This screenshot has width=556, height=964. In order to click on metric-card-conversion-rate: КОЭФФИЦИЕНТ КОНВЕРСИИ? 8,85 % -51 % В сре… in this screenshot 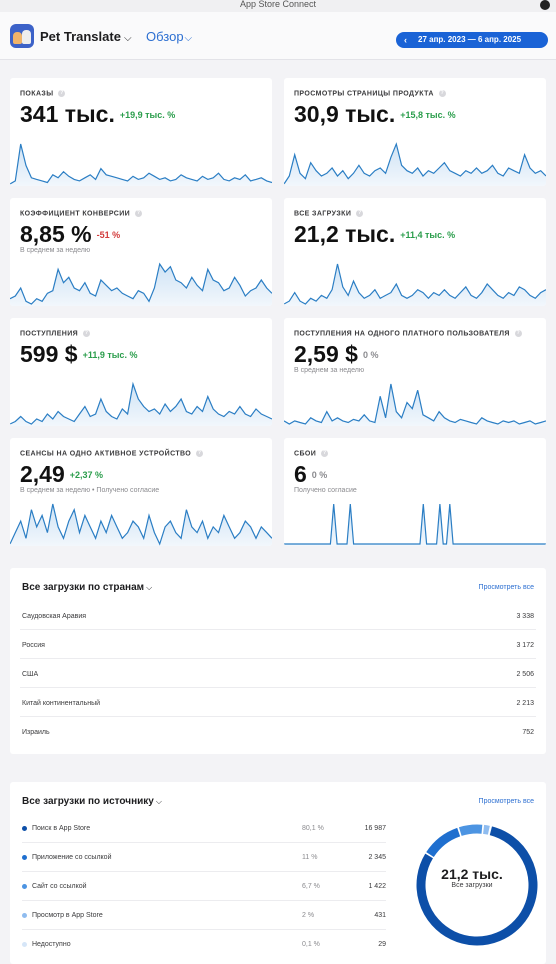, I will do `click(141, 252)`.